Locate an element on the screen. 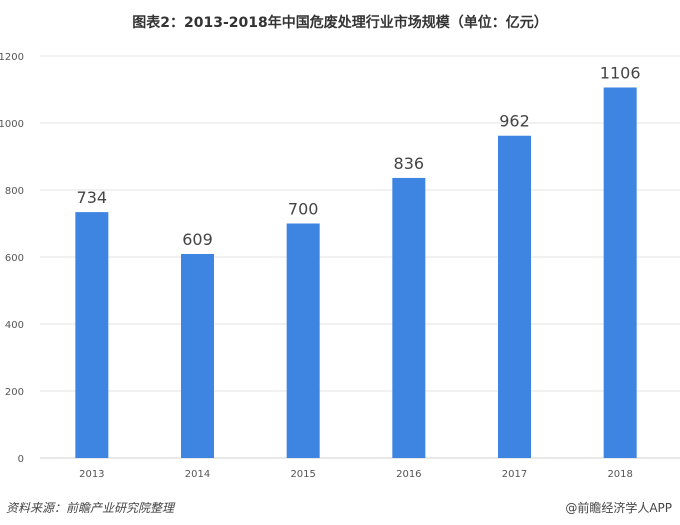  x-tick-label: 2017 is located at coordinates (514, 474).